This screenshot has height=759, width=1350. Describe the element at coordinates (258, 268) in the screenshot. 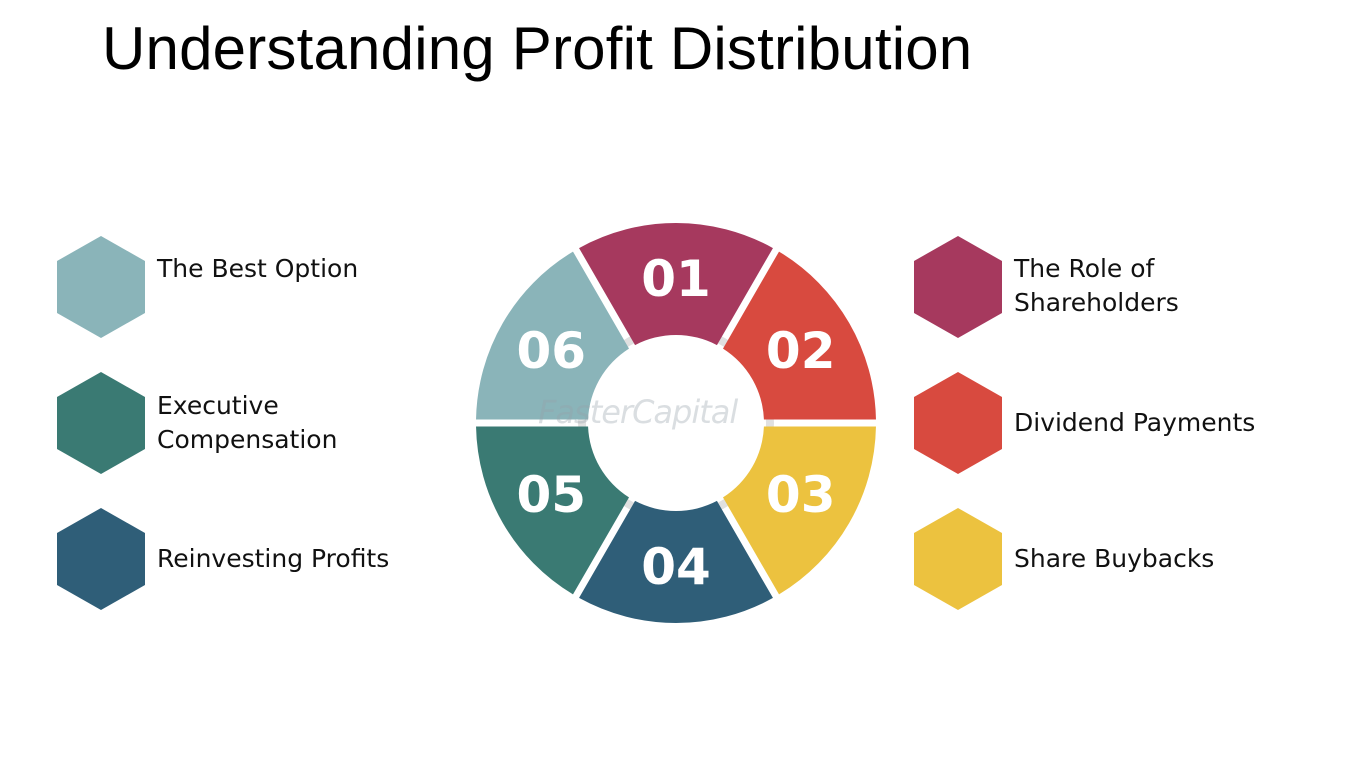

I see `item-left-1-label: The Best Option` at that location.